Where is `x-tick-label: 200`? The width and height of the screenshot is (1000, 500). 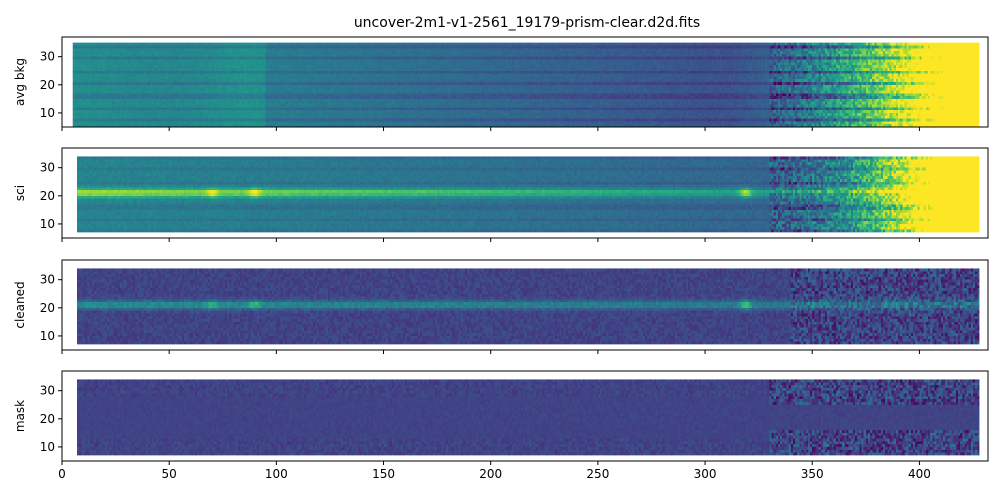 x-tick-label: 200 is located at coordinates (490, 474).